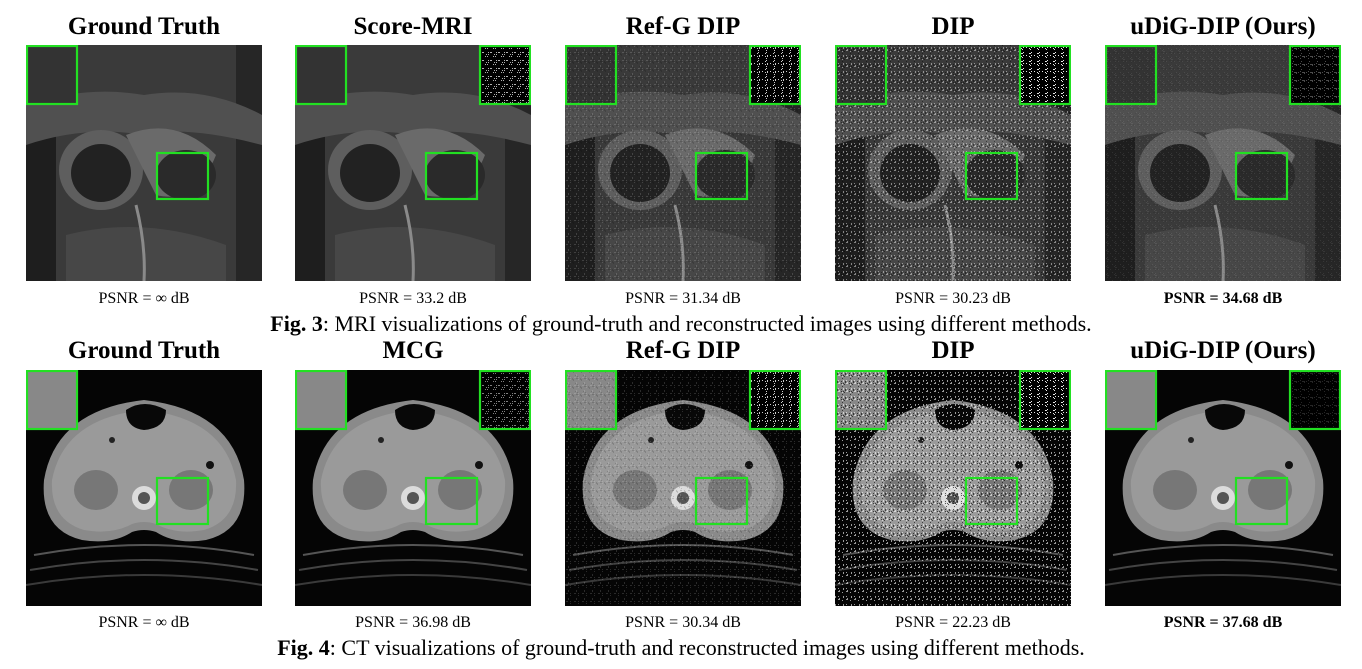 Image resolution: width=1362 pixels, height=669 pixels. What do you see at coordinates (953, 163) in the screenshot?
I see `fig3-image-dip` at bounding box center [953, 163].